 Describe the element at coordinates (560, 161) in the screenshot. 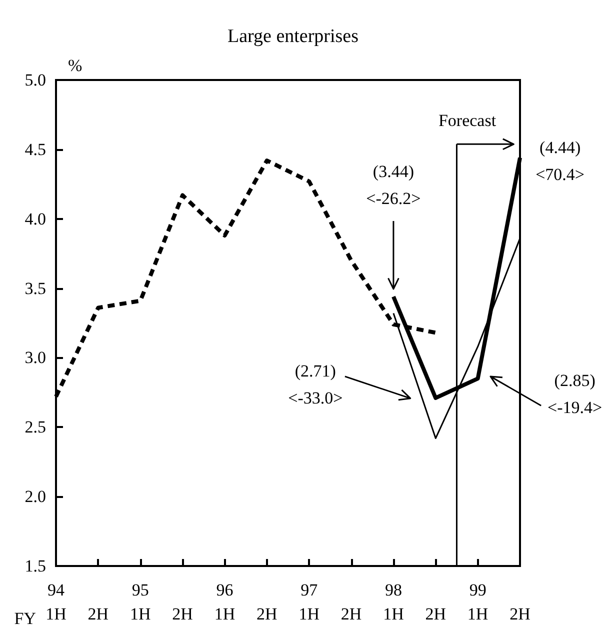

I see `text: (4.44) <70.4>` at that location.